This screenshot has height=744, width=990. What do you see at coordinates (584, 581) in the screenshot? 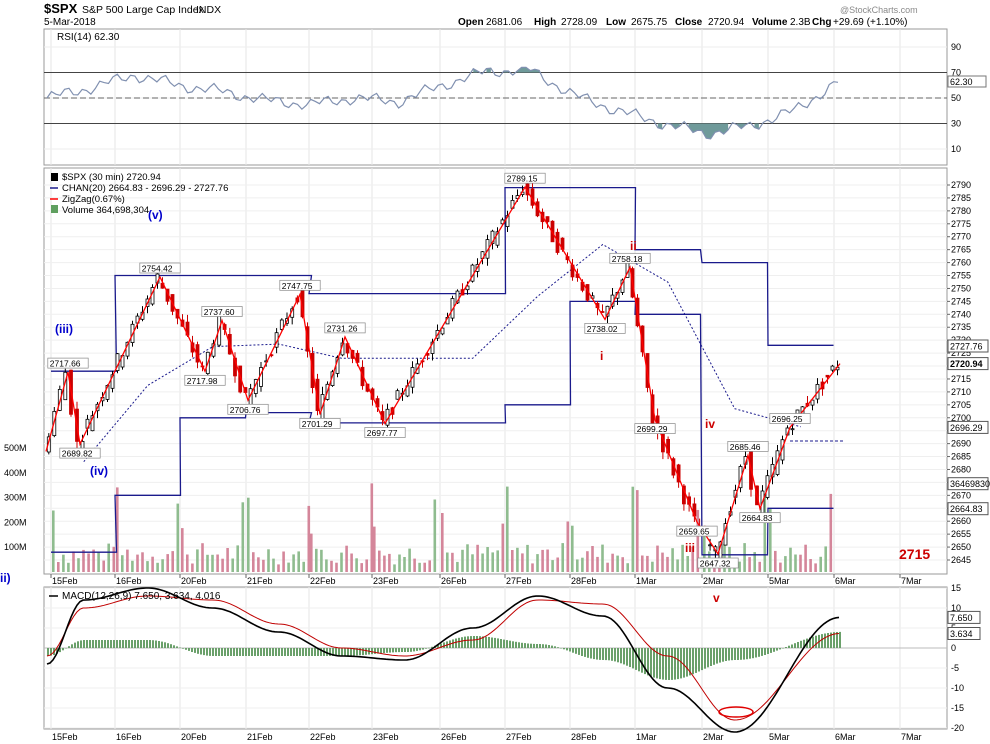
I see `x-axis-label-28Feb: 28Feb` at bounding box center [584, 581].